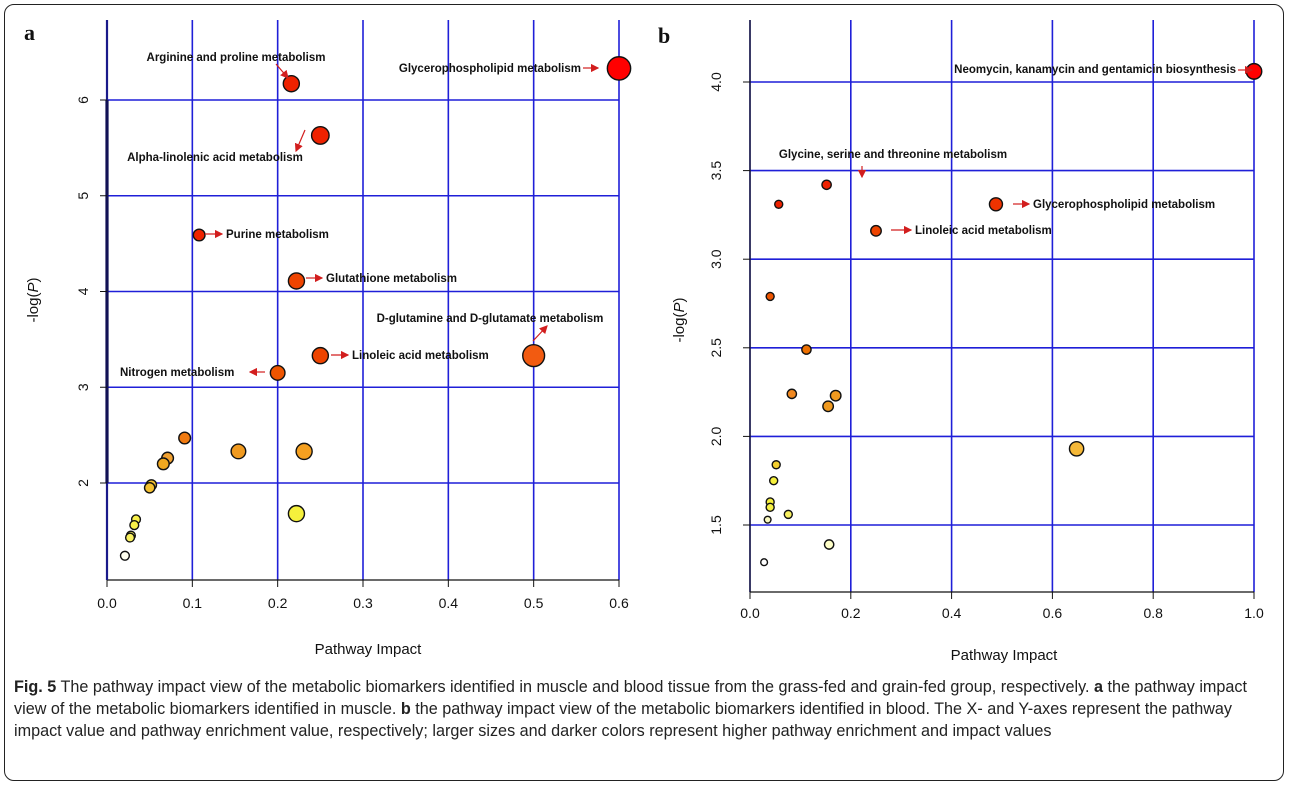 The width and height of the screenshot is (1290, 787). Describe the element at coordinates (363, 603) in the screenshot. I see `x-tick-label: 0.3` at that location.